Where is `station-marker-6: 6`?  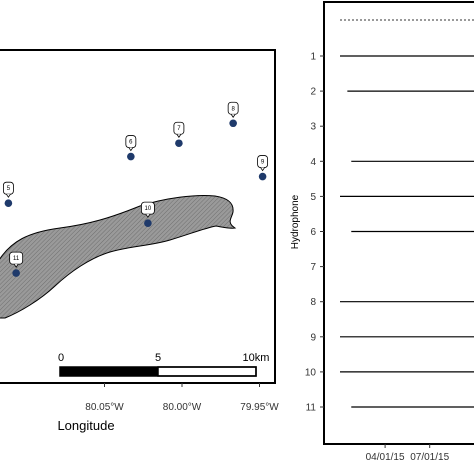
station-marker-6: 6 is located at coordinates (131, 148).